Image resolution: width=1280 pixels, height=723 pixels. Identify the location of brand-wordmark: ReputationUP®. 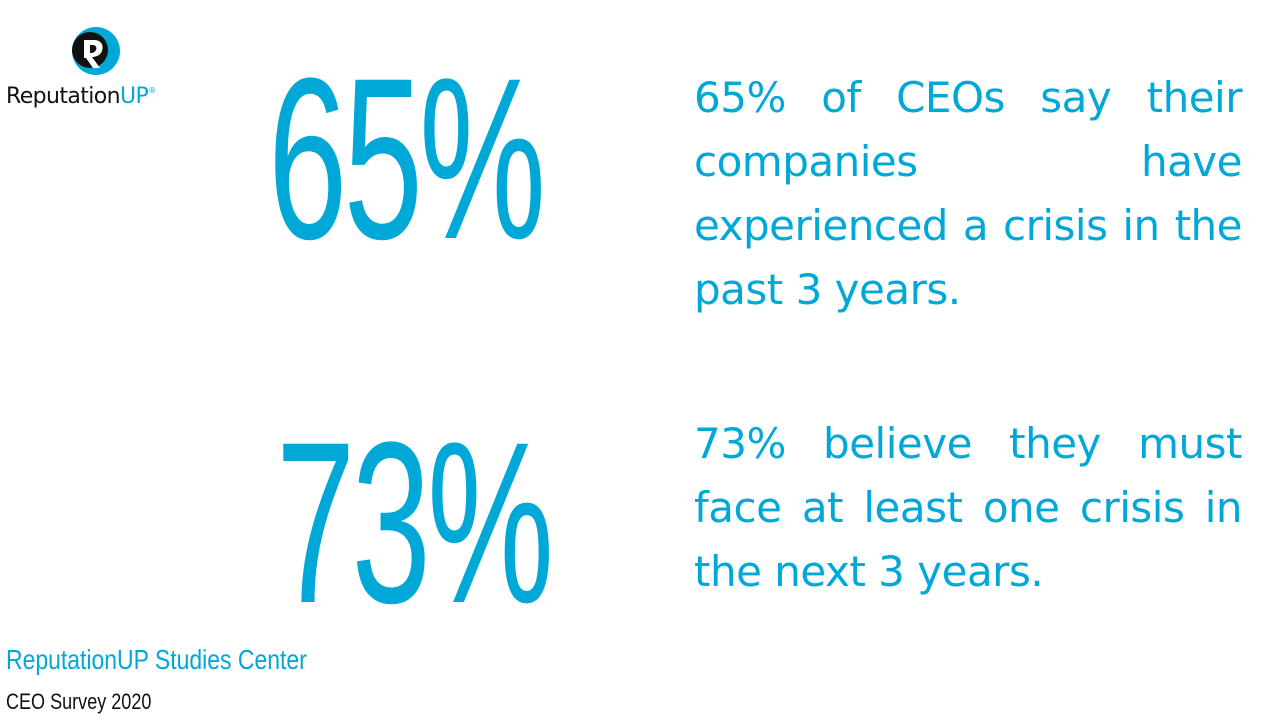
(81, 96).